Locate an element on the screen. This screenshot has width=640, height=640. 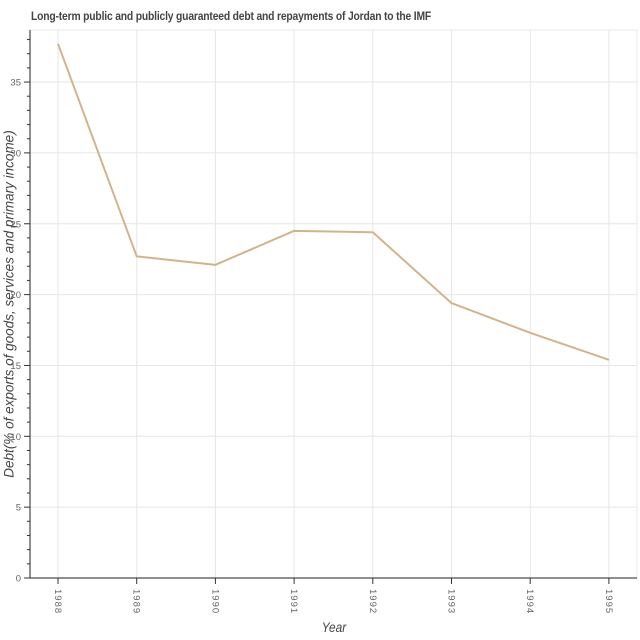
x-axis-label: Year is located at coordinates (334, 627).